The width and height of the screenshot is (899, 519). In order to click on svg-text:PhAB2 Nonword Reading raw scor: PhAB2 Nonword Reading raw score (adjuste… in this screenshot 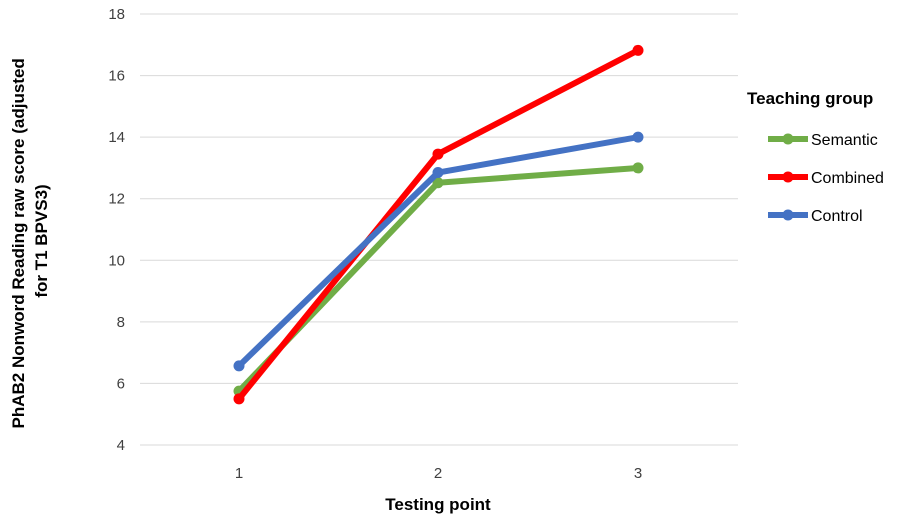, I will do `click(30, 240)`.